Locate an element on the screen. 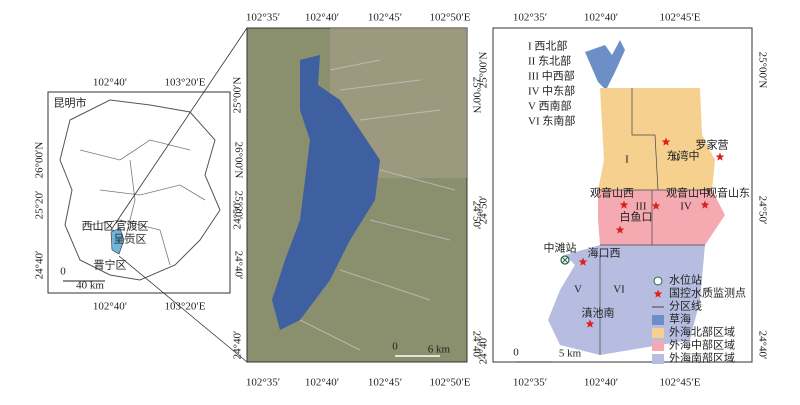 The height and width of the screenshot is (405, 800). station-label: 海口西 is located at coordinates (604, 253).